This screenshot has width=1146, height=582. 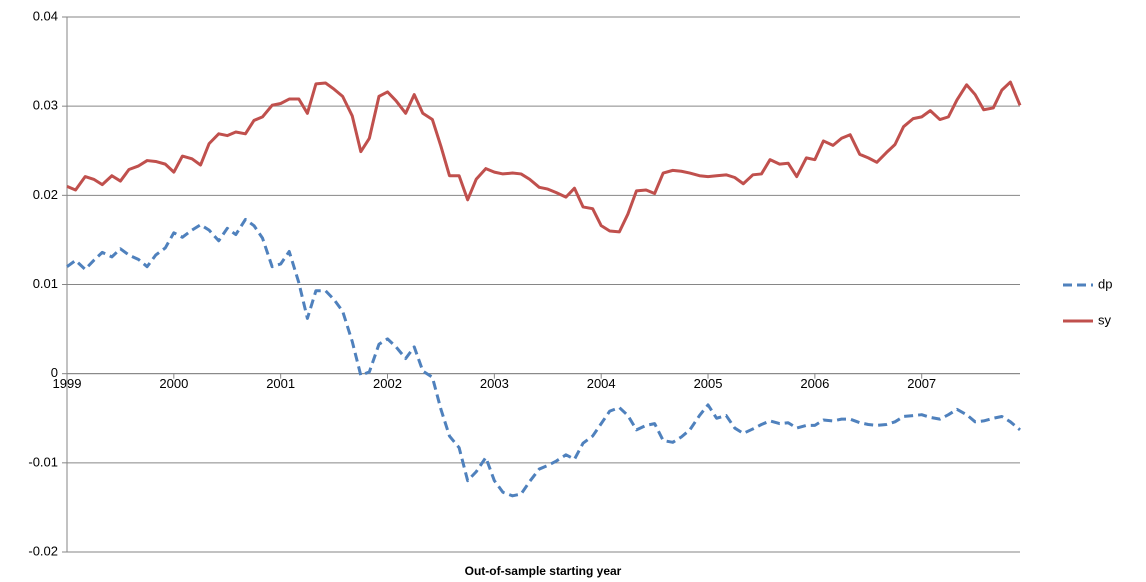 What do you see at coordinates (1105, 319) in the screenshot?
I see `legend-label: sy` at bounding box center [1105, 319].